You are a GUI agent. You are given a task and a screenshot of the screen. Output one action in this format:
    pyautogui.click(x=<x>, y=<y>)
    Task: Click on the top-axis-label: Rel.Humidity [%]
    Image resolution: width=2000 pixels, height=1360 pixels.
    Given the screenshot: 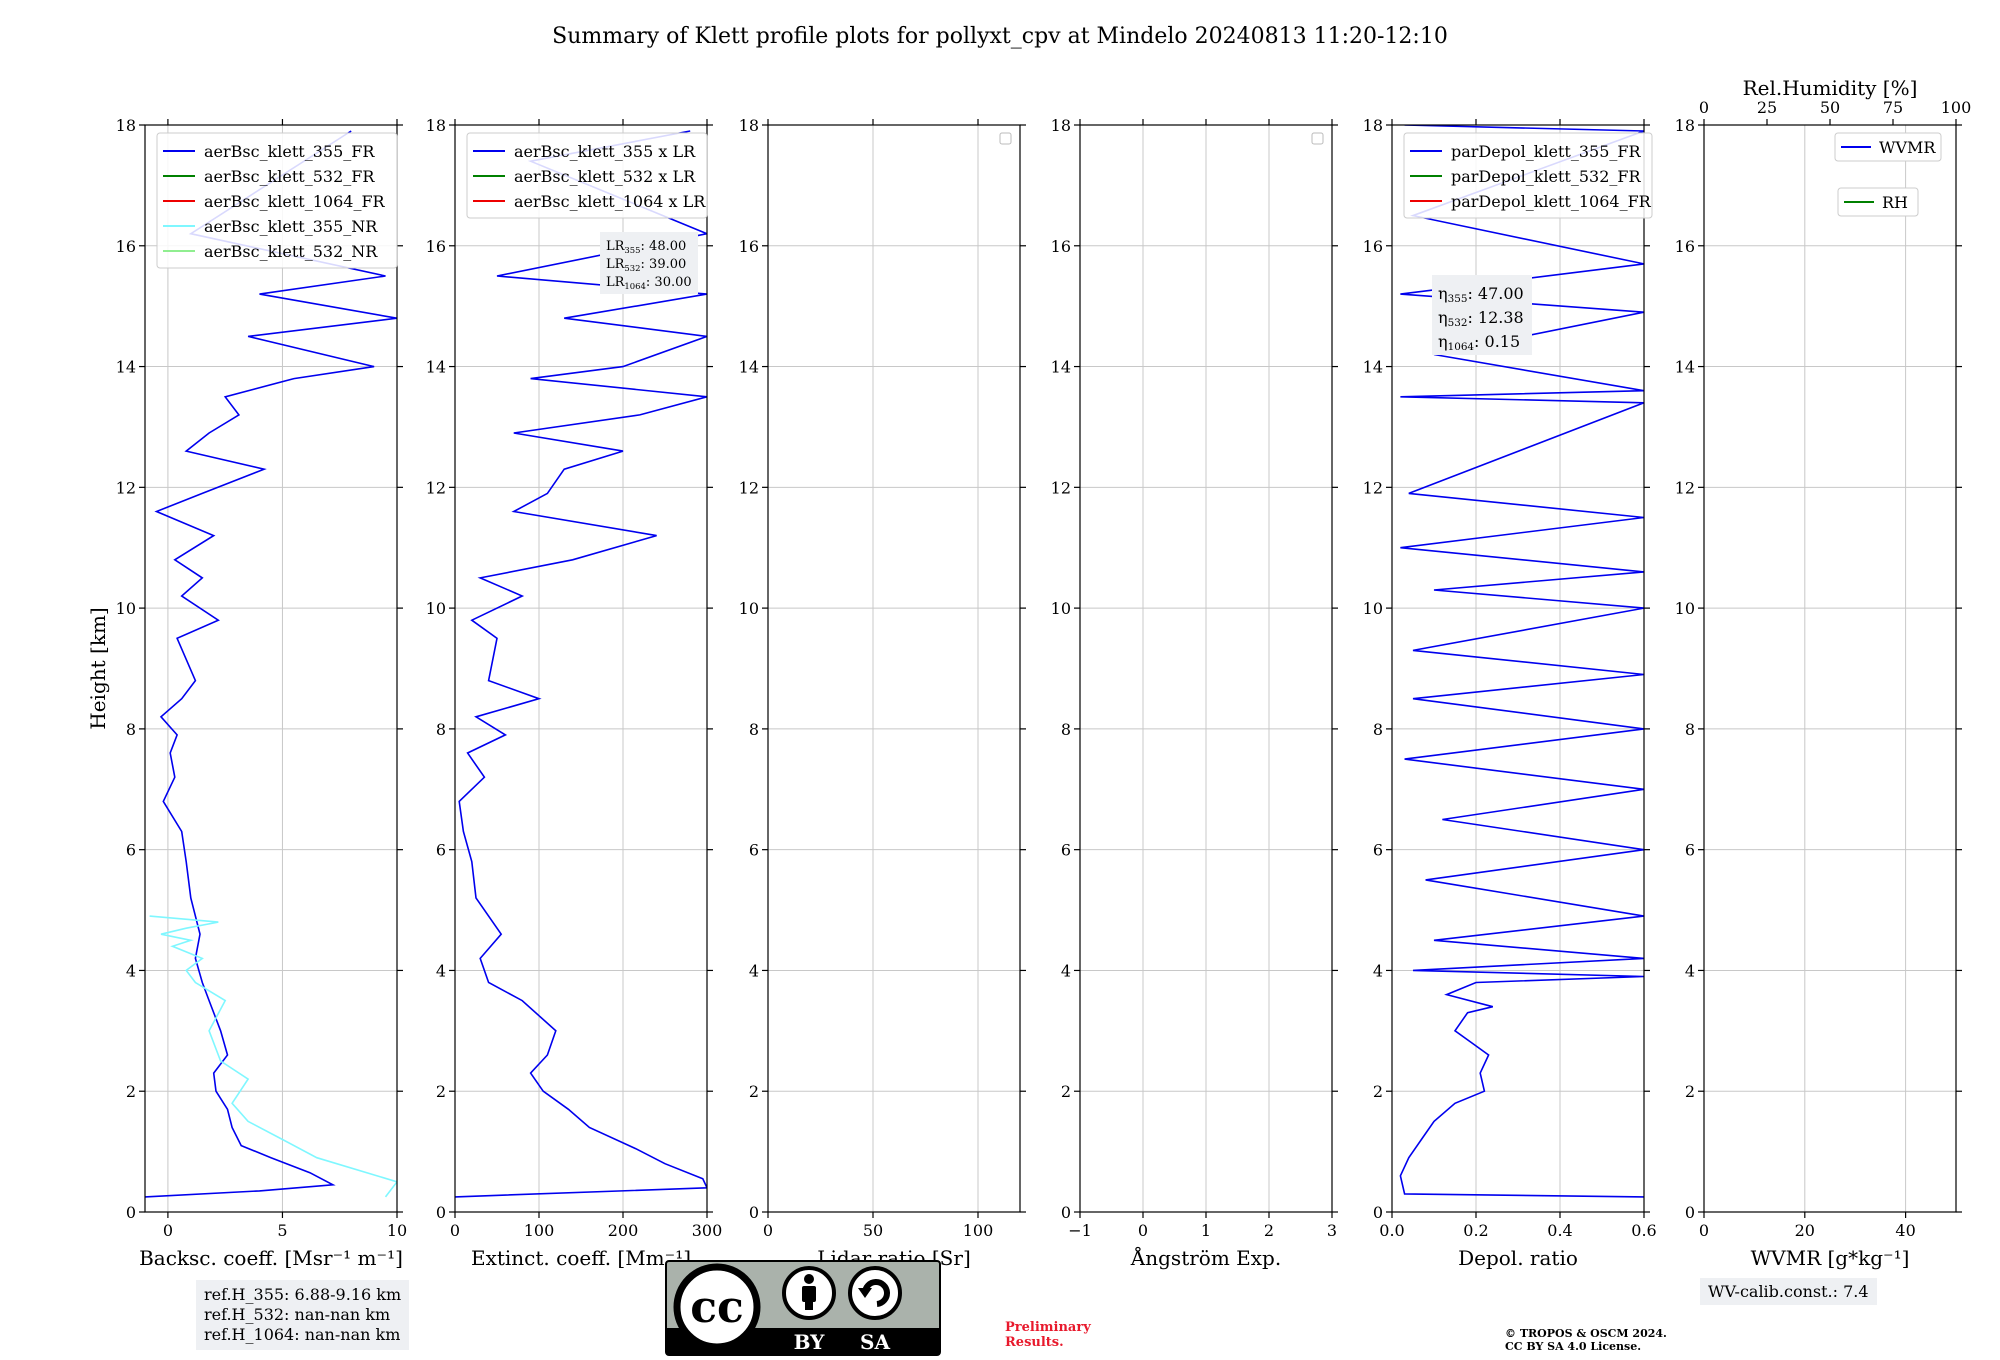 What is the action you would take?
    pyautogui.click(x=1830, y=88)
    